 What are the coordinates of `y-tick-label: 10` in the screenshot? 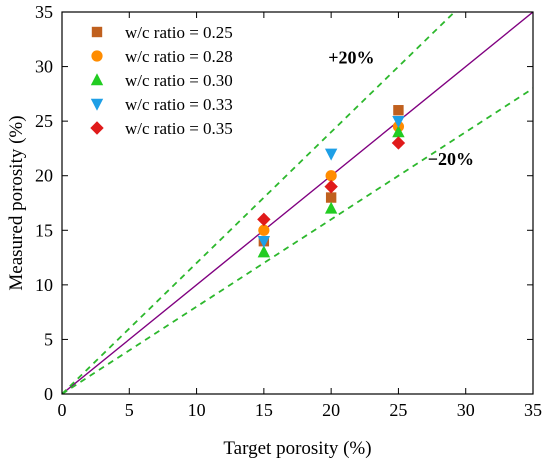 It's located at (44, 285).